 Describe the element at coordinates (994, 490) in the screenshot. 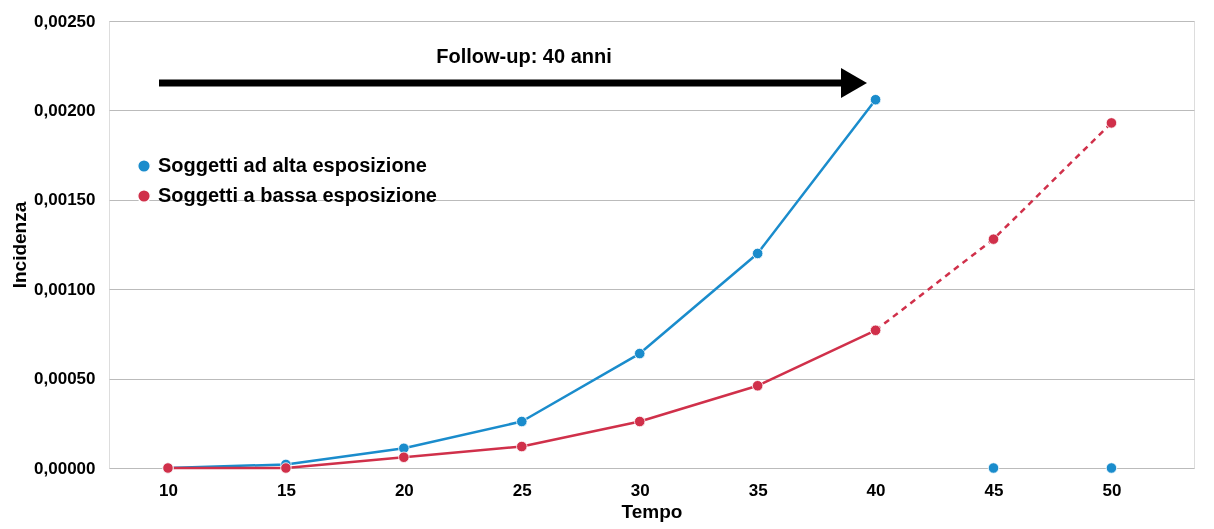

I see `x-tick-label: 45` at that location.